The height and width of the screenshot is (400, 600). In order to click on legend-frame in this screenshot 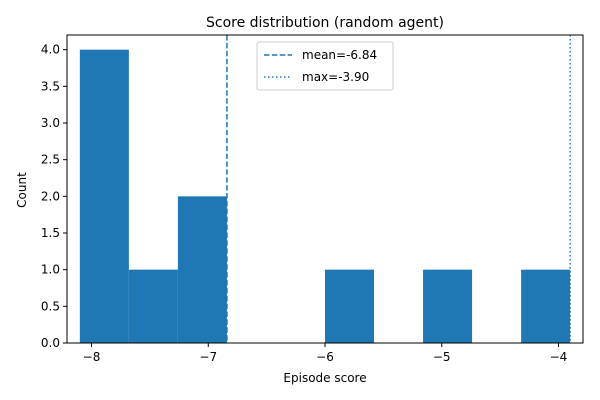, I will do `click(325, 66)`.